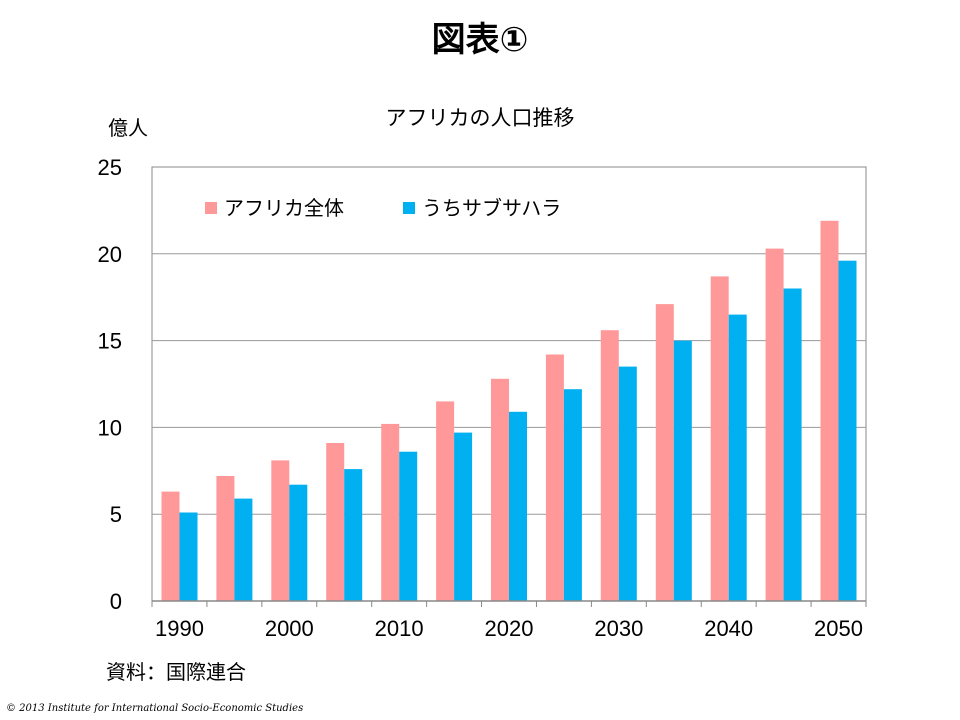 Image resolution: width=960 pixels, height=720 pixels. Describe the element at coordinates (847, 430) in the screenshot. I see `bar-sub-saharan-2050` at that location.